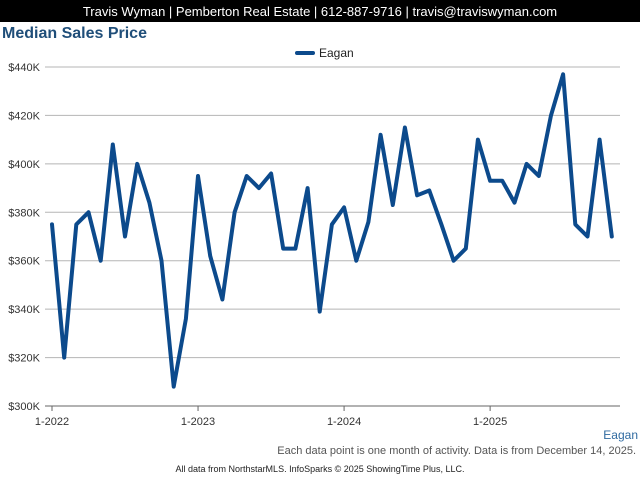 The image size is (640, 480). What do you see at coordinates (24, 165) in the screenshot?
I see `y-tick-label: $400K` at bounding box center [24, 165].